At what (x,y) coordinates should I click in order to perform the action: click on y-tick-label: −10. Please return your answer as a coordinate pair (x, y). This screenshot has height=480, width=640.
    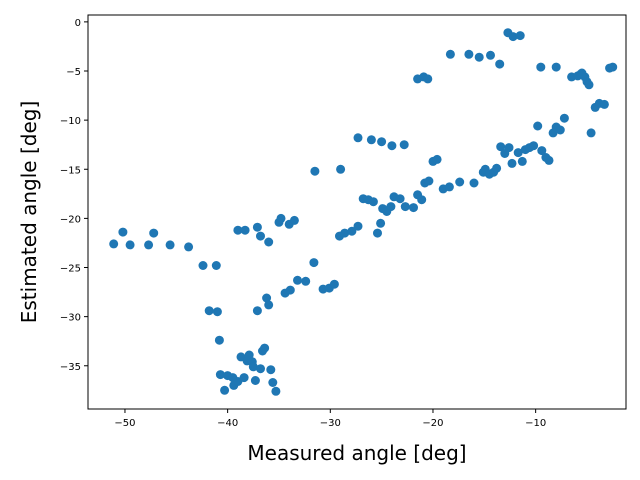
    Looking at the image, I should click on (70, 121).